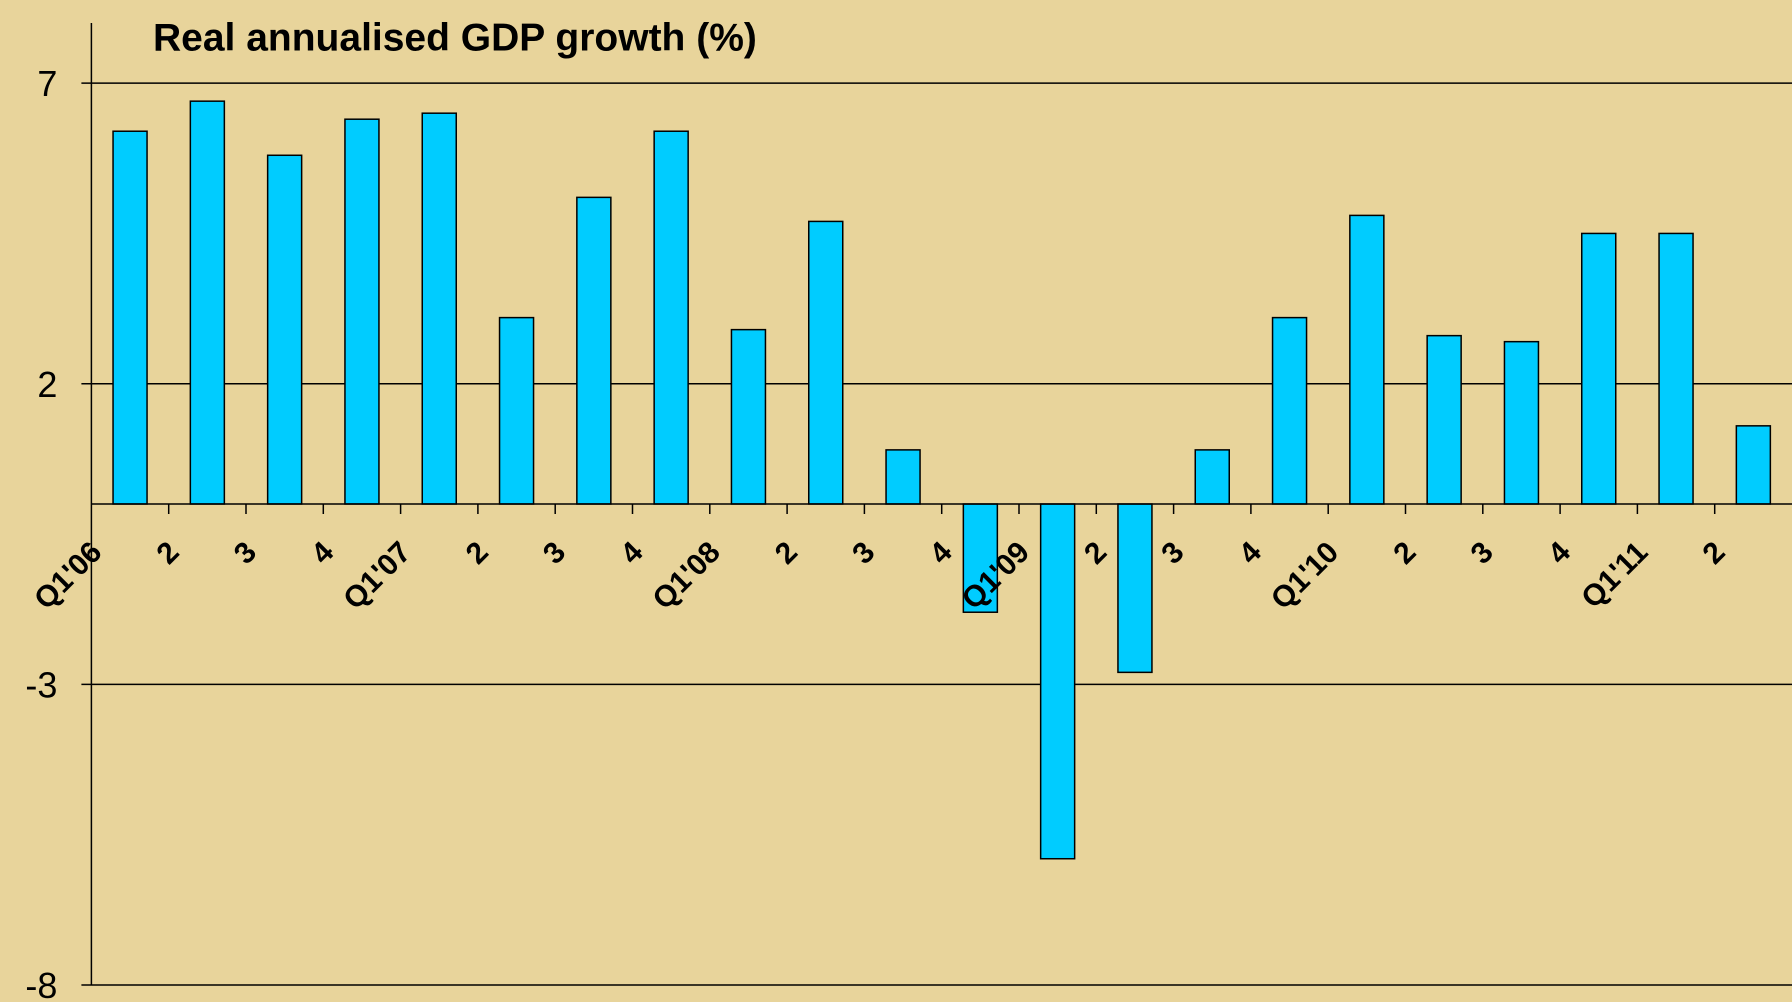  Describe the element at coordinates (41, 983) in the screenshot. I see `y-tick-label: -8` at that location.